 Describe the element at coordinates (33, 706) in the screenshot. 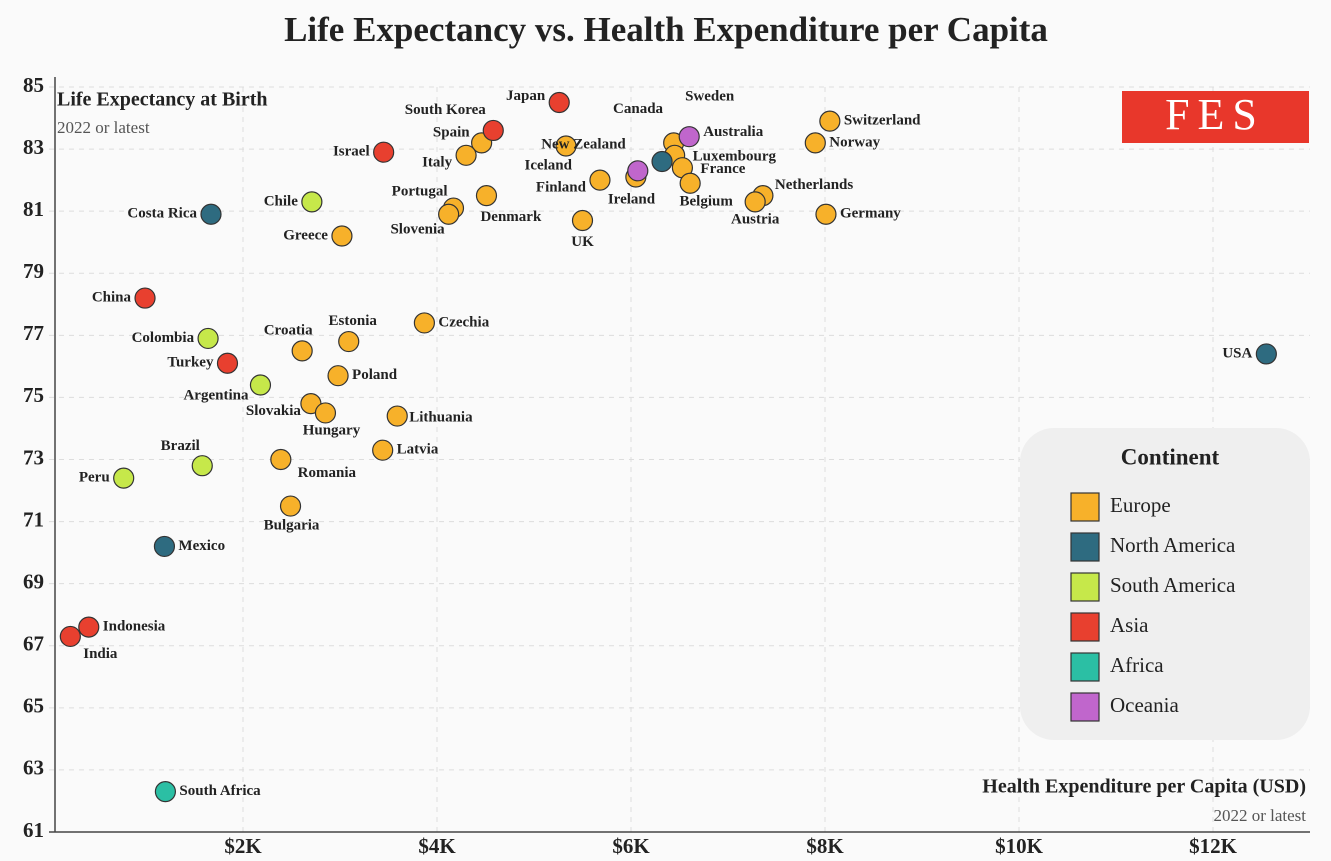

I see `y-tick-label: 65` at that location.